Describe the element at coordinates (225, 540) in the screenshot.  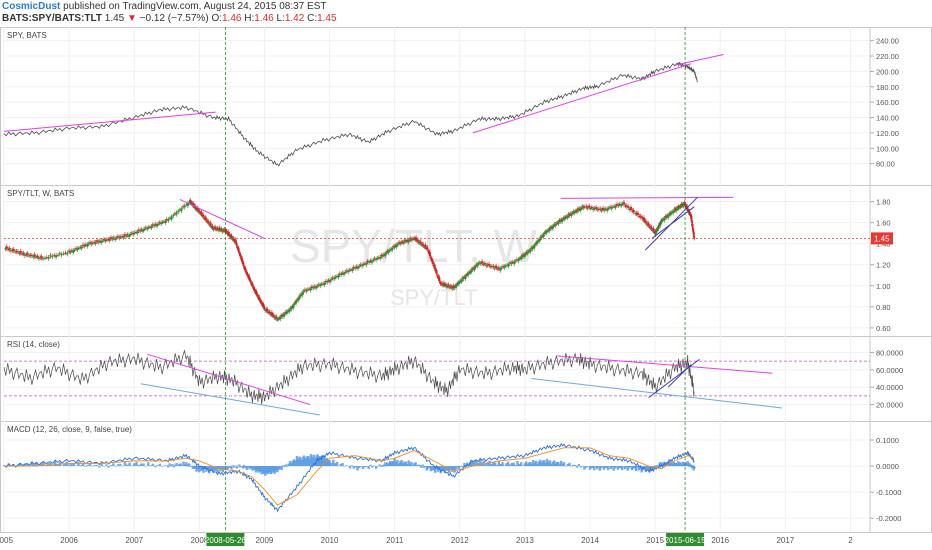
I see `event-marker-label: 2008-05-26` at that location.